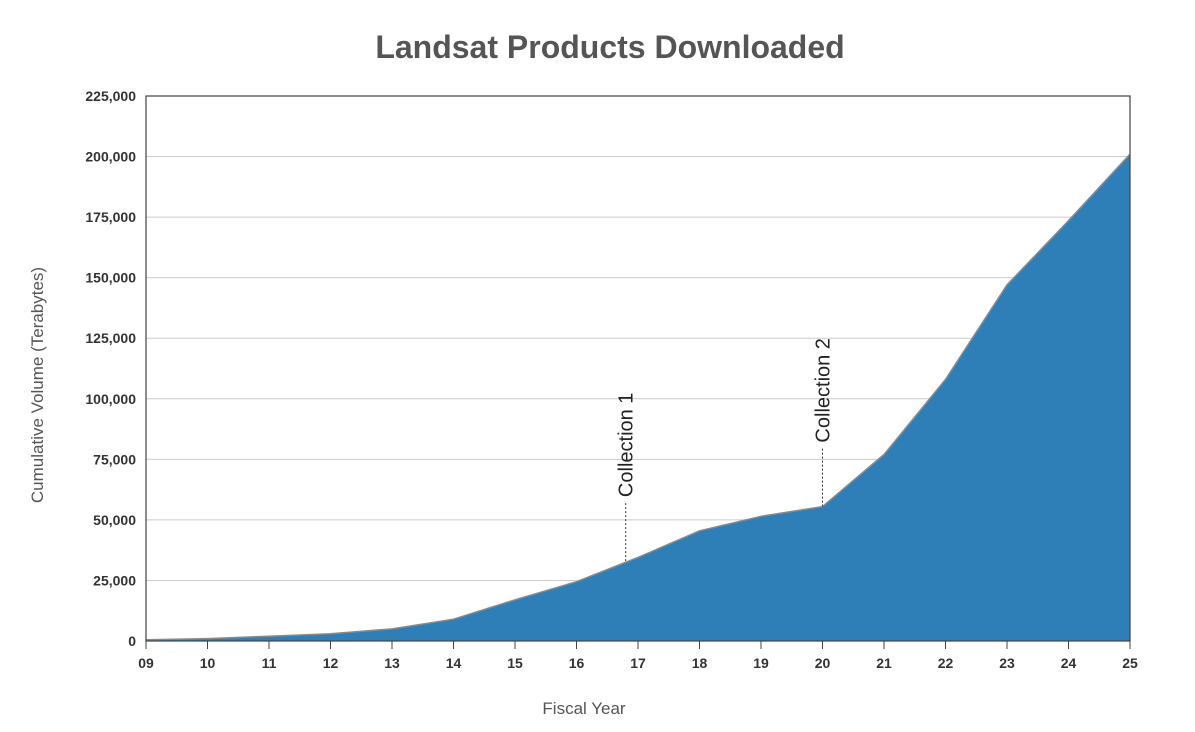 This screenshot has height=732, width=1195. Describe the element at coordinates (331, 663) in the screenshot. I see `x-tick-label: 12` at that location.